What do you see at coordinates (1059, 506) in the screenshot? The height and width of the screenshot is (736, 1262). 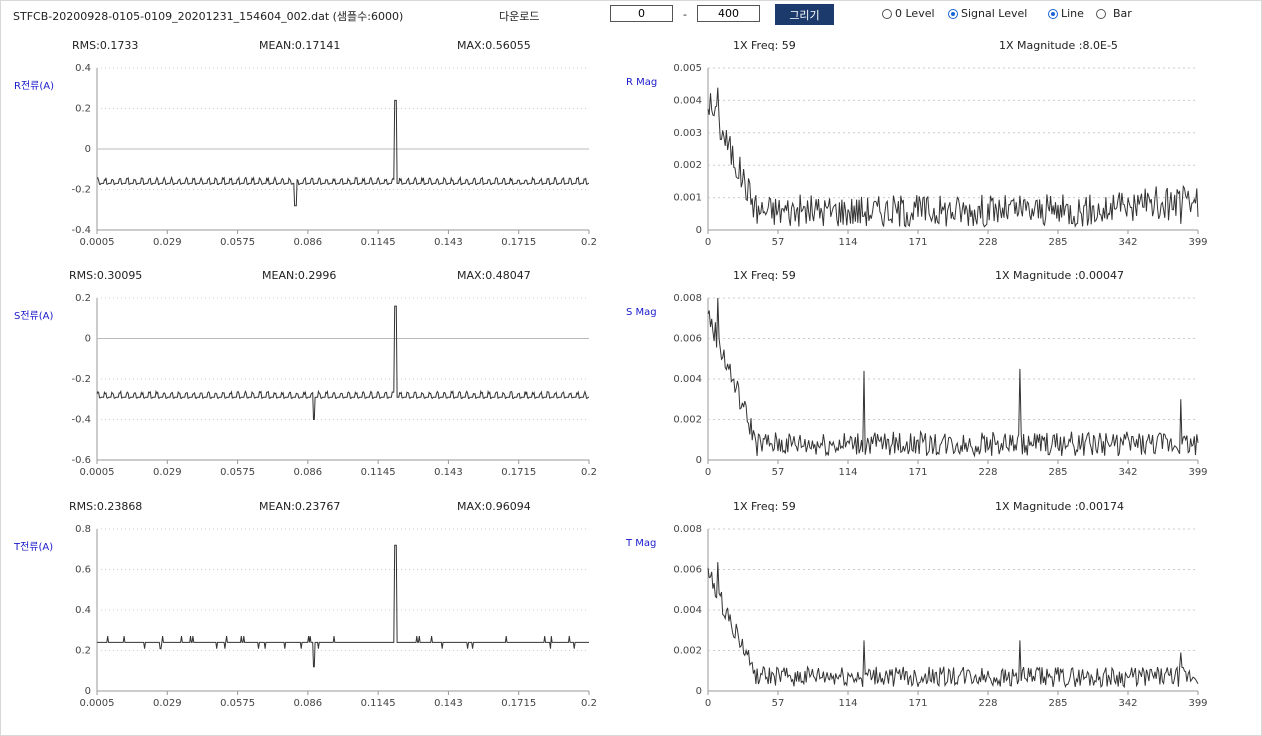 I see `magnitude-value: 1X Magnitude :0.00174` at bounding box center [1059, 506].